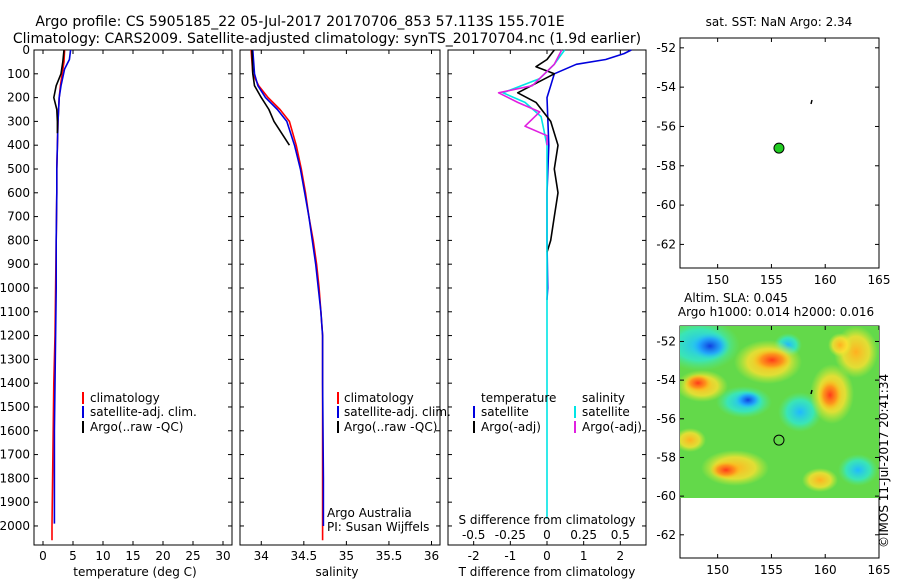 The image size is (900, 580). What do you see at coordinates (666, 496) in the screenshot?
I see `lat-tick-label: -60` at bounding box center [666, 496].